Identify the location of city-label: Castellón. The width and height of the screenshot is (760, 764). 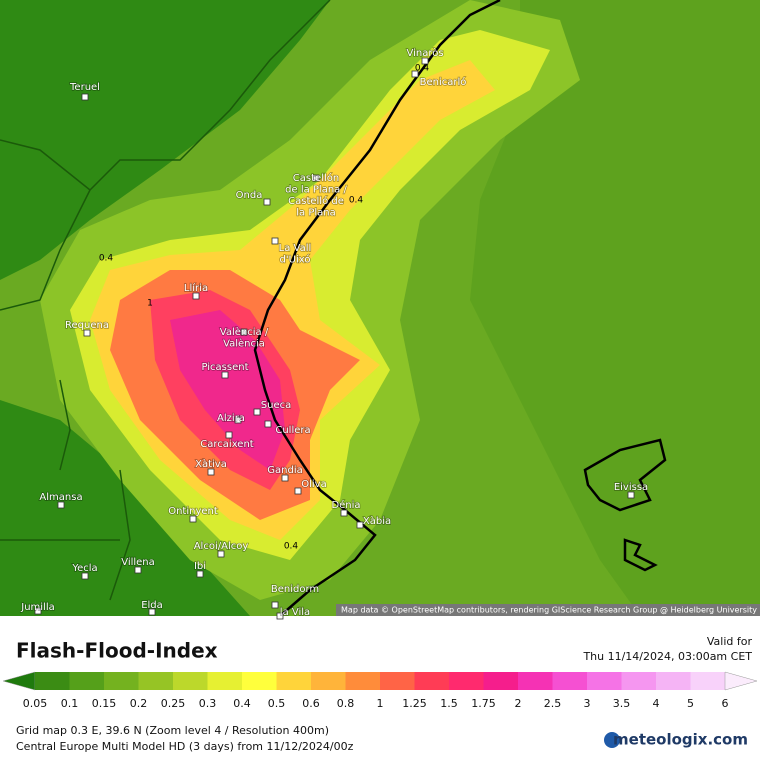
(316, 178).